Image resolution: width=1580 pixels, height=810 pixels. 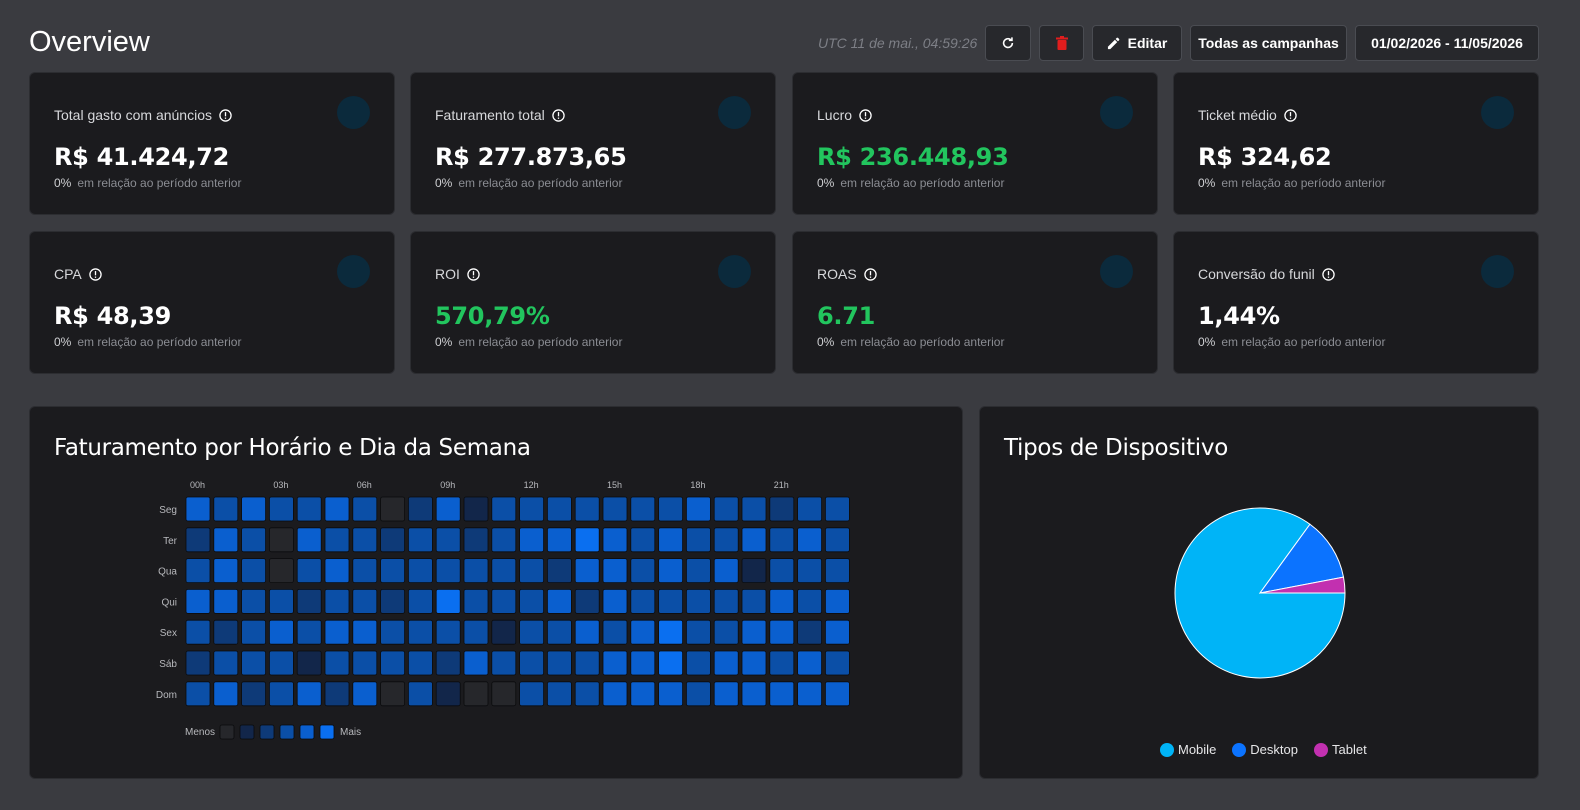 I want to click on legend-item-tablet: Tablet, so click(x=1340, y=749).